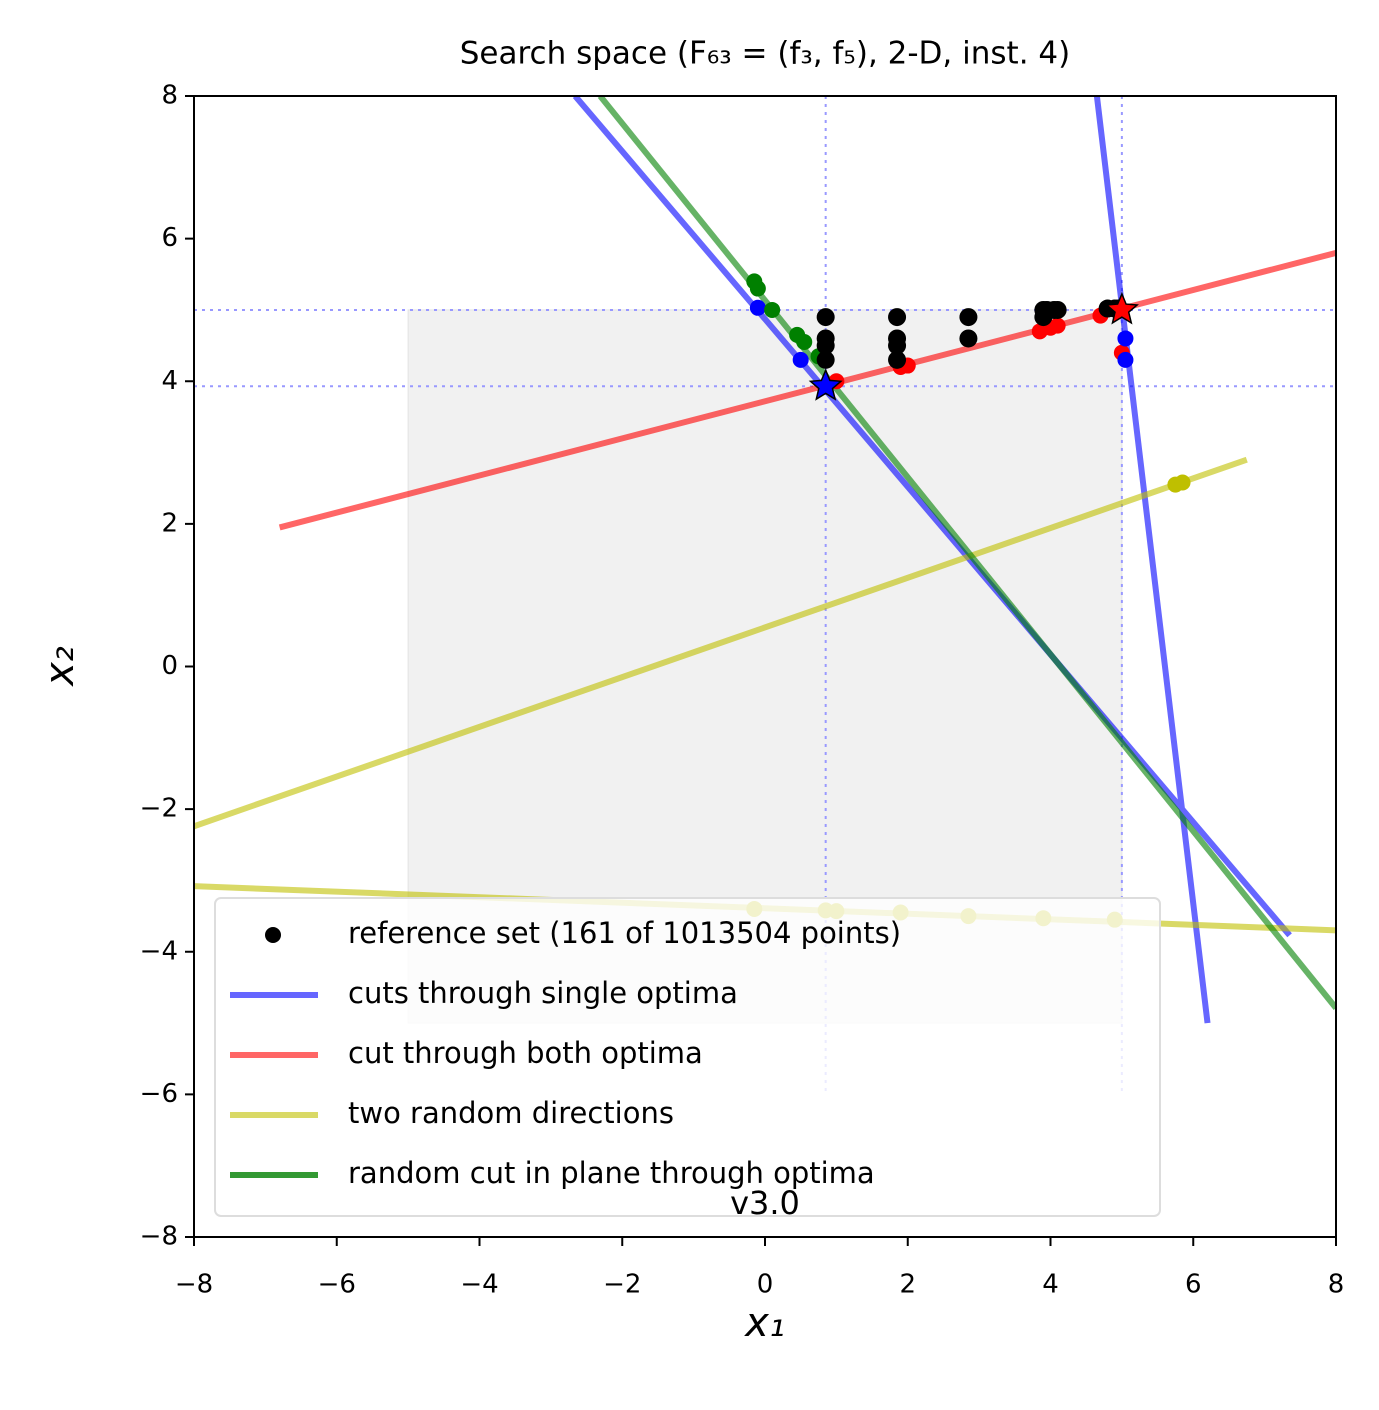 The height and width of the screenshot is (1410, 1379). I want to click on watermark: v3.0, so click(765, 1203).